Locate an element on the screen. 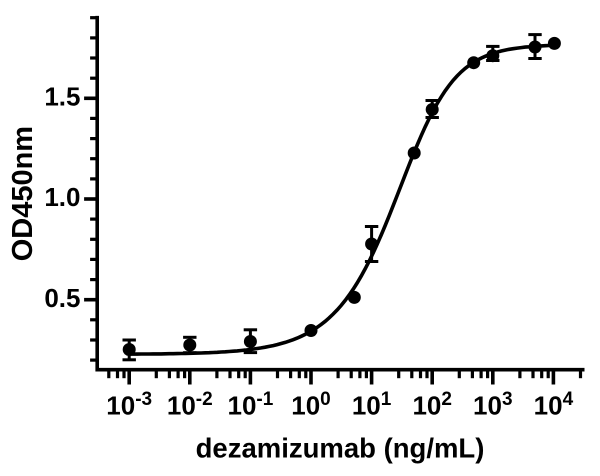  svg-text: 10⁴ is located at coordinates (554, 405).